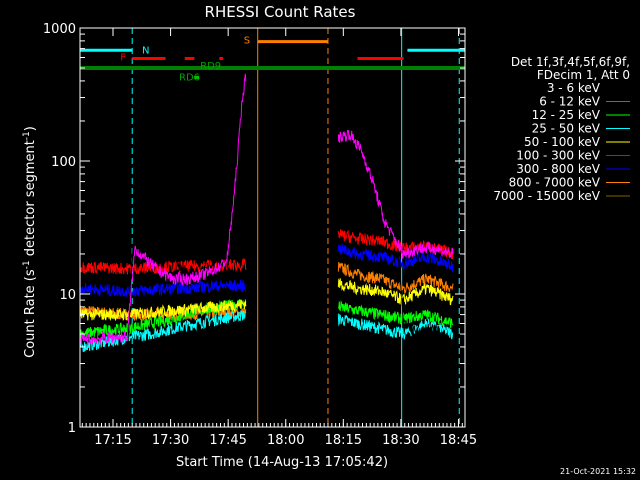 The width and height of the screenshot is (640, 480). I want to click on x-tick-label-4: 18:15, so click(343, 440).